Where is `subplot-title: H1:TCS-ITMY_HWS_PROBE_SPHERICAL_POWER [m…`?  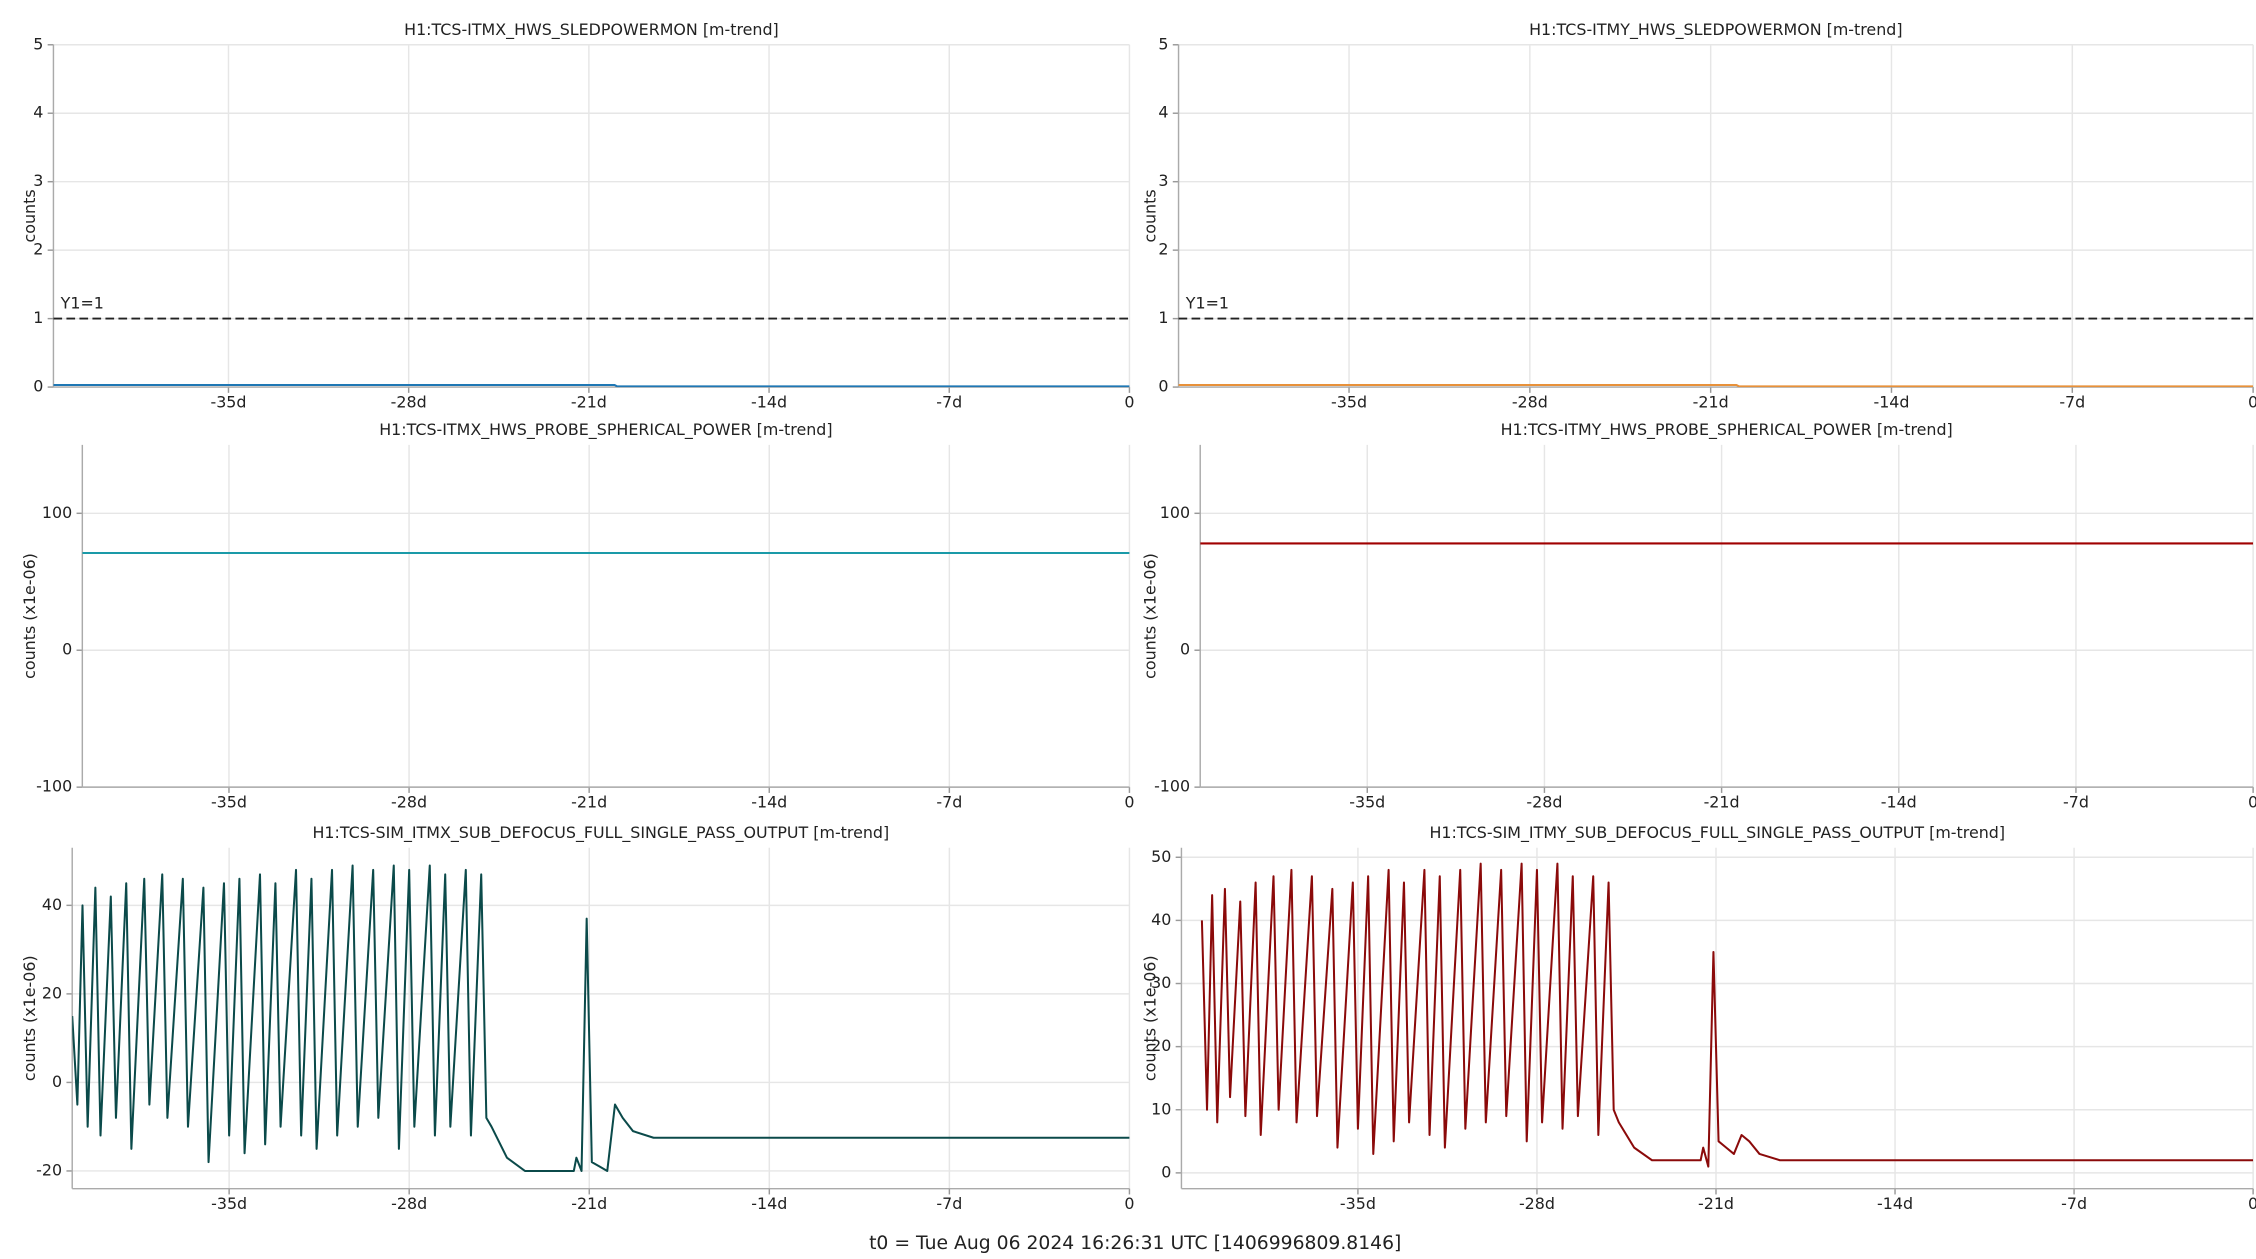
subplot-title: H1:TCS-ITMY_HWS_PROBE_SPHERICAL_POWER [m… is located at coordinates (1727, 430).